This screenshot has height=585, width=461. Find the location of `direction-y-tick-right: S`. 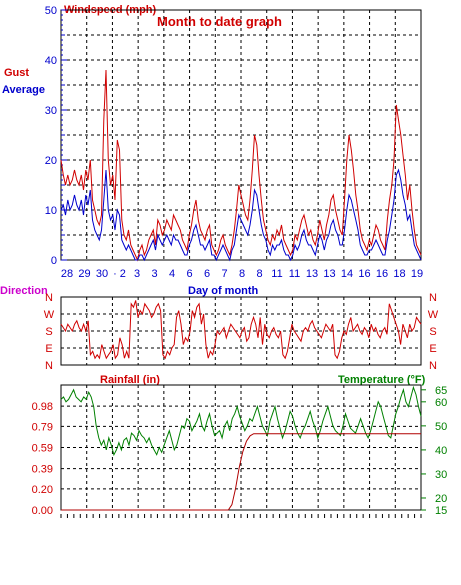

direction-y-tick-right: S is located at coordinates (432, 332).